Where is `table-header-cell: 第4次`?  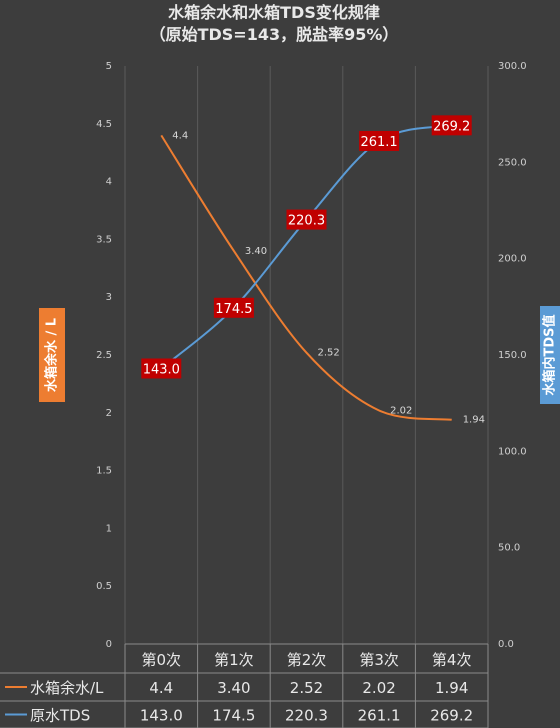 table-header-cell: 第4次 is located at coordinates (452, 660).